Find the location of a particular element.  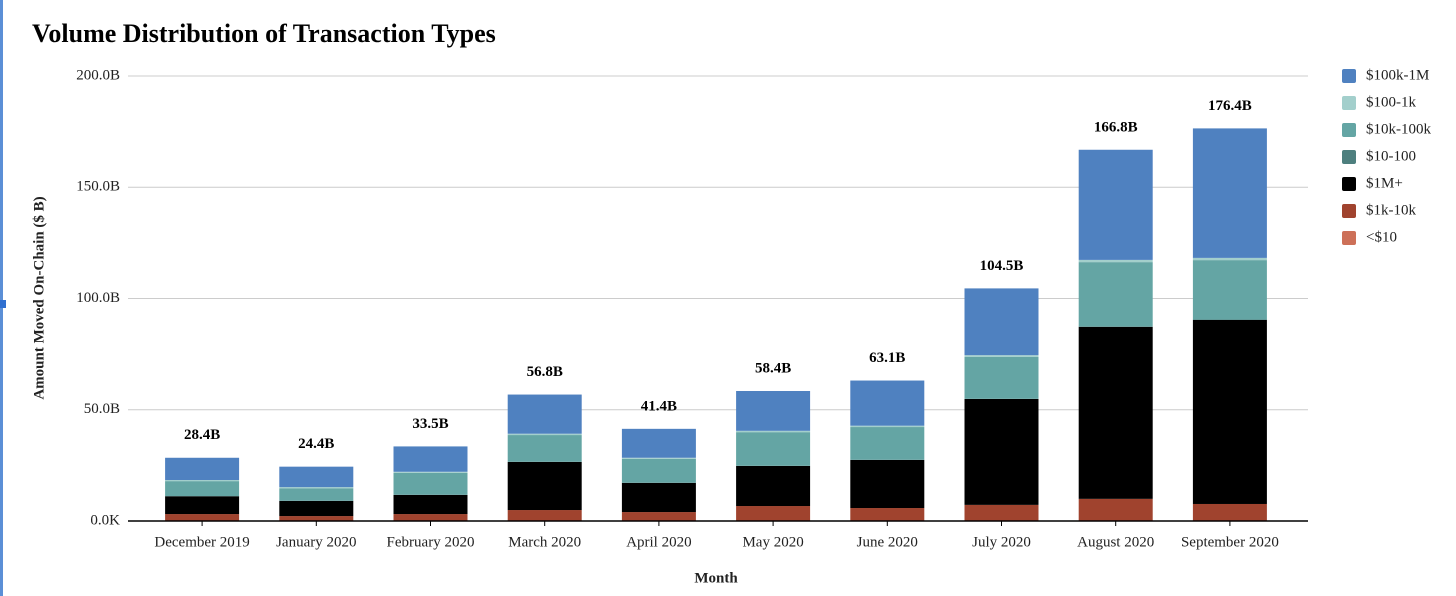

y-tick-label: 150.0B is located at coordinates (98, 187).